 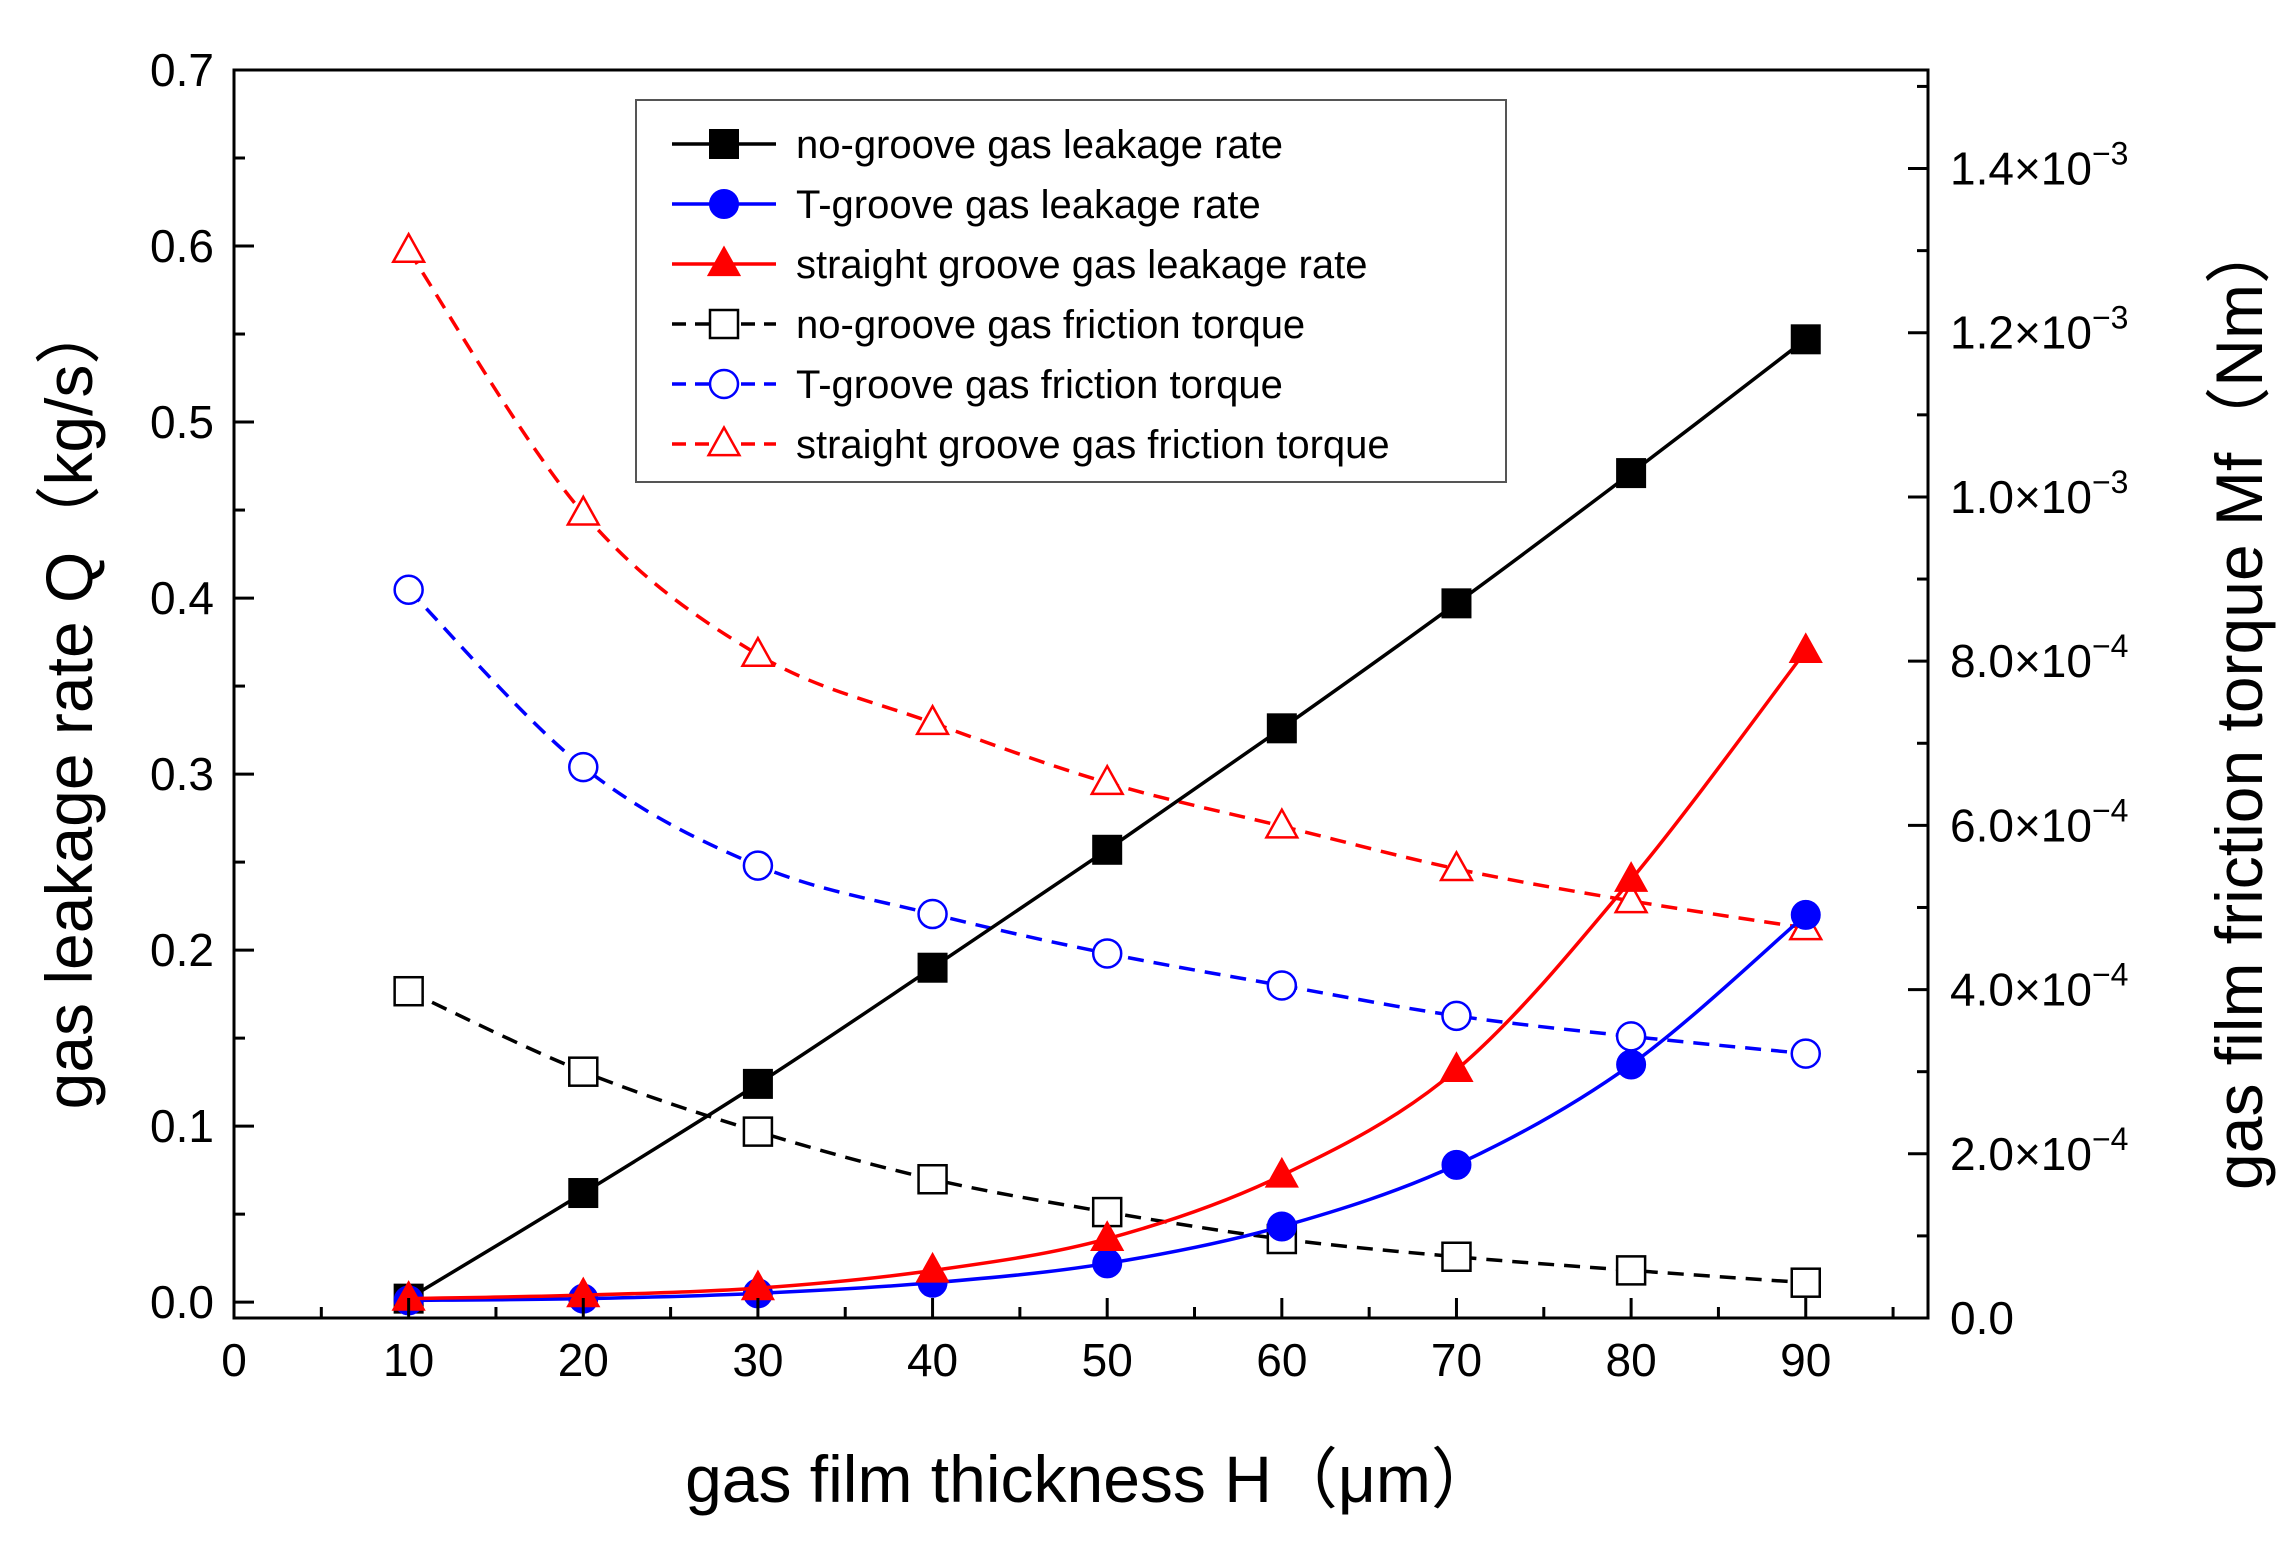 I want to click on y2-tick-label: 4.0×10⁻⁴, so click(x=2039, y=986).